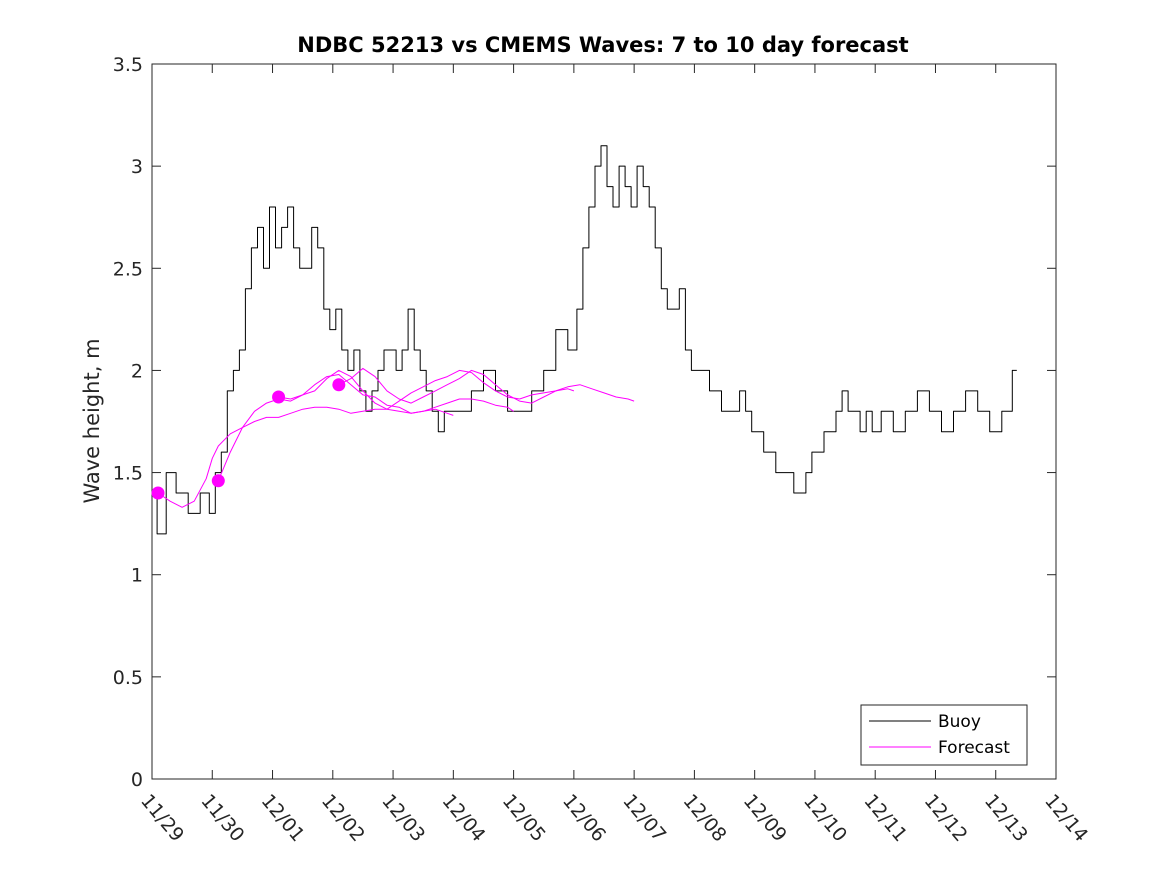 The image size is (1167, 875). What do you see at coordinates (137, 780) in the screenshot?
I see `y-tick-label: 0` at bounding box center [137, 780].